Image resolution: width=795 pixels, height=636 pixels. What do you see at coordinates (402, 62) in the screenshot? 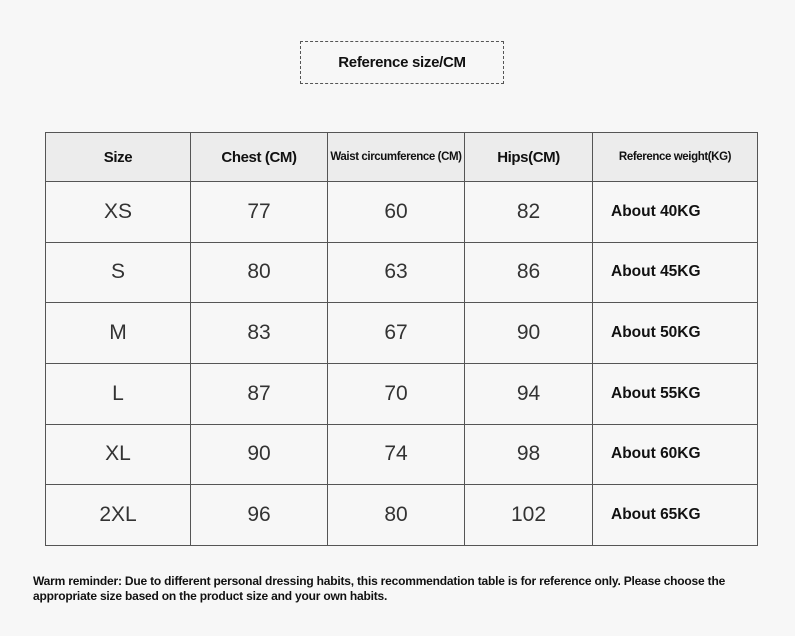
I see `page-title: Reference size/CM` at bounding box center [402, 62].